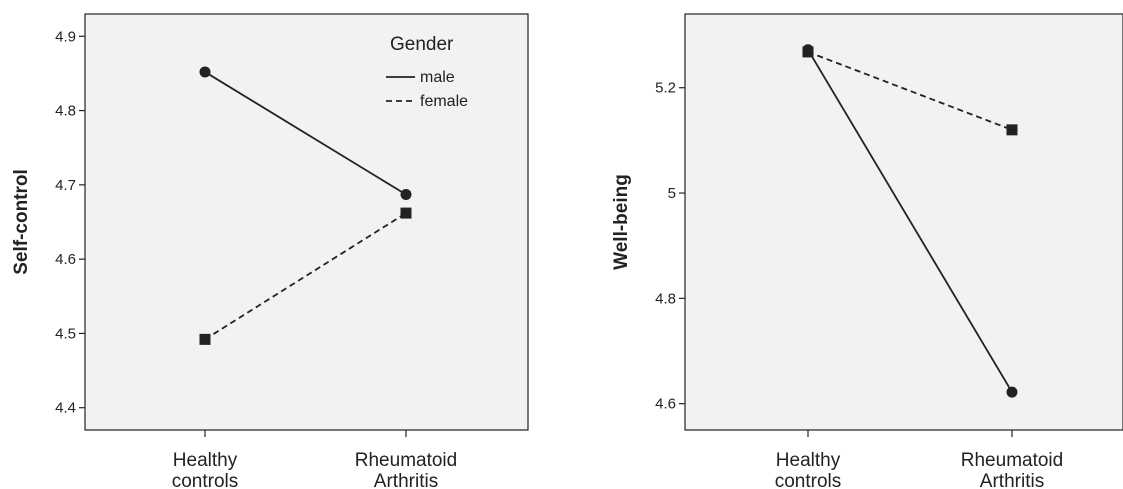  Describe the element at coordinates (65, 185) in the screenshot. I see `y-tick-label: 4.7` at that location.